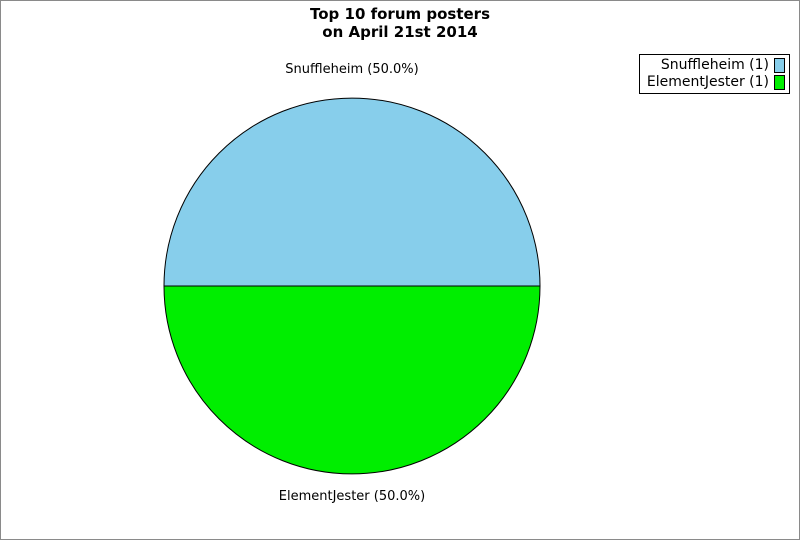  What do you see at coordinates (707, 82) in the screenshot?
I see `legend-label-elementjester: ElementJester (1)` at bounding box center [707, 82].